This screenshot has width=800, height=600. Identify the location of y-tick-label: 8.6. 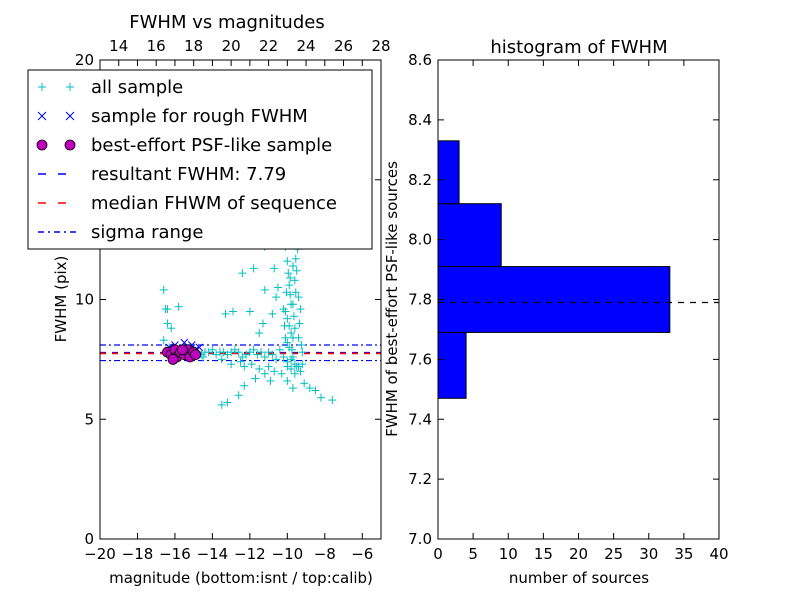
(420, 60).